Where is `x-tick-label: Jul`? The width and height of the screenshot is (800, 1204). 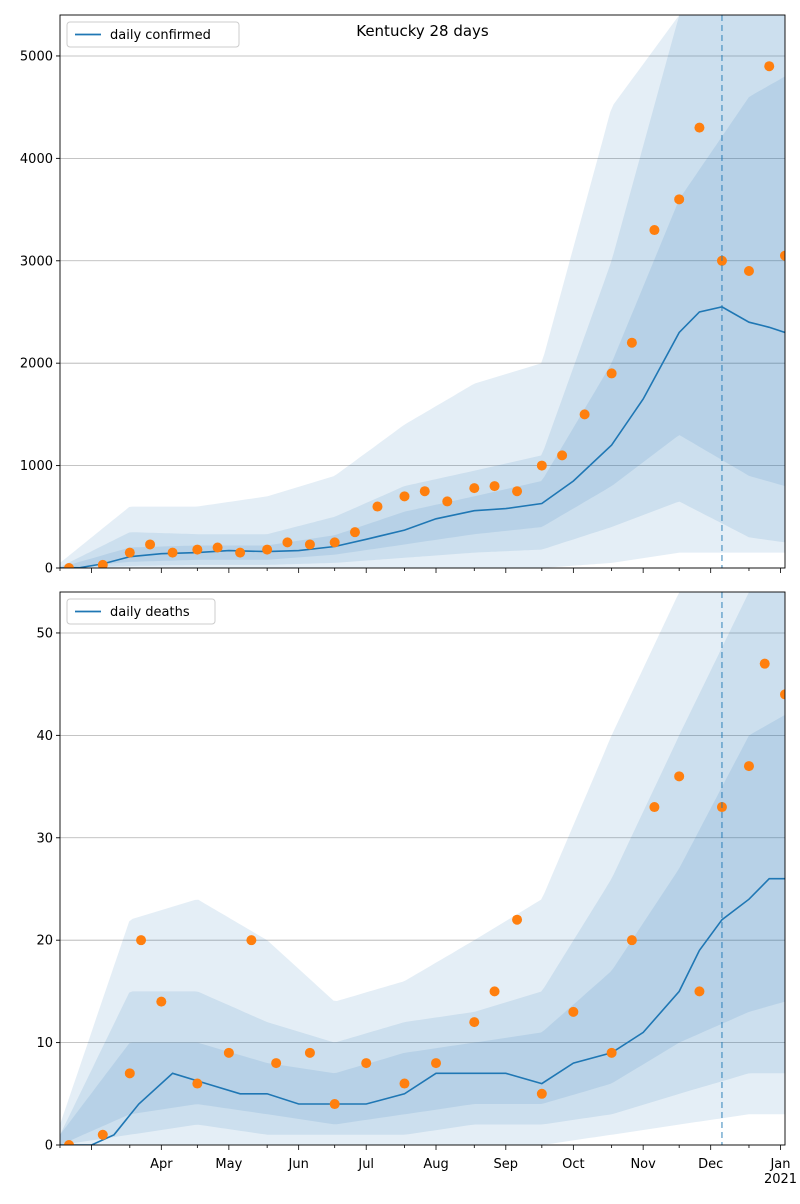
x-tick-label: Jul is located at coordinates (365, 1164).